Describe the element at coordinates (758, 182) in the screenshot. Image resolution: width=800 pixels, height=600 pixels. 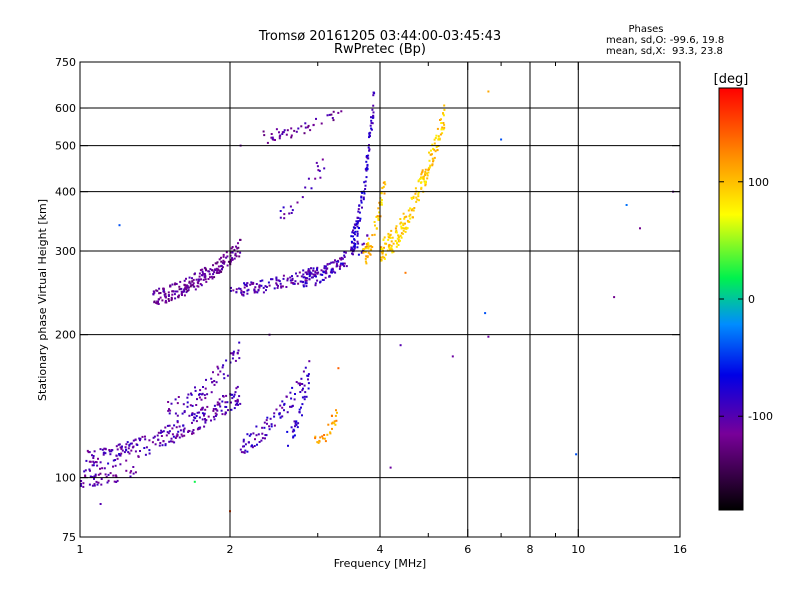
I see `colorbar-tick-label: 100` at that location.